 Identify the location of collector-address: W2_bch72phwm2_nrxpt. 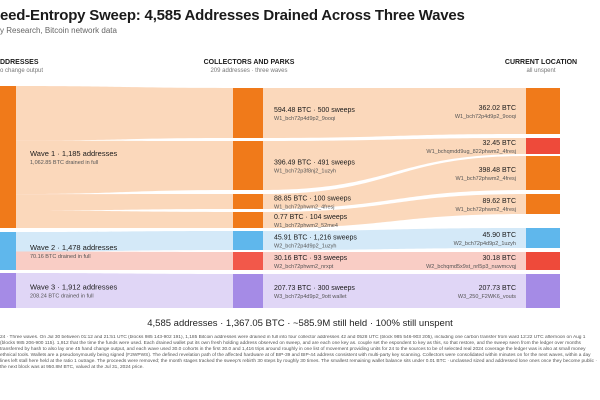
(304, 267).